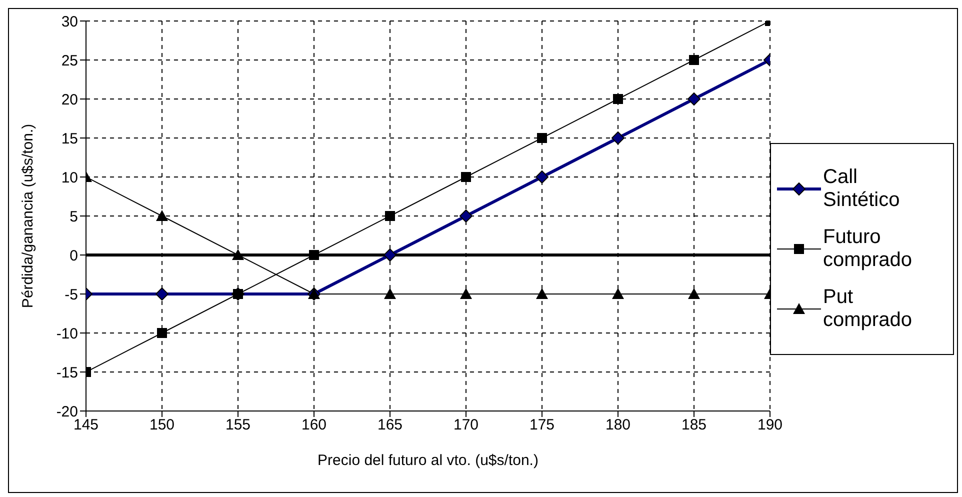 The width and height of the screenshot is (962, 497). What do you see at coordinates (74, 217) in the screenshot?
I see `y-tick-label: 5` at bounding box center [74, 217].